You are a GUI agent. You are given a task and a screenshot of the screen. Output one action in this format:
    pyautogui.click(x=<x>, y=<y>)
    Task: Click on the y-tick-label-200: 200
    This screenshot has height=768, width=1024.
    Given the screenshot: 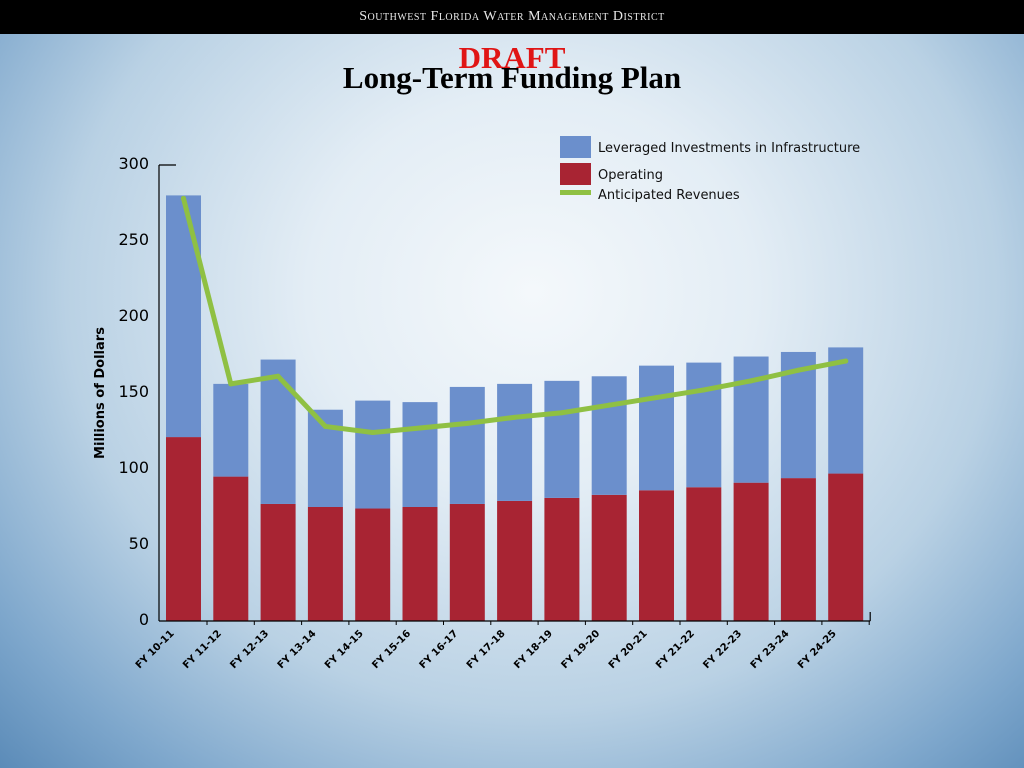 What is the action you would take?
    pyautogui.click(x=133, y=315)
    